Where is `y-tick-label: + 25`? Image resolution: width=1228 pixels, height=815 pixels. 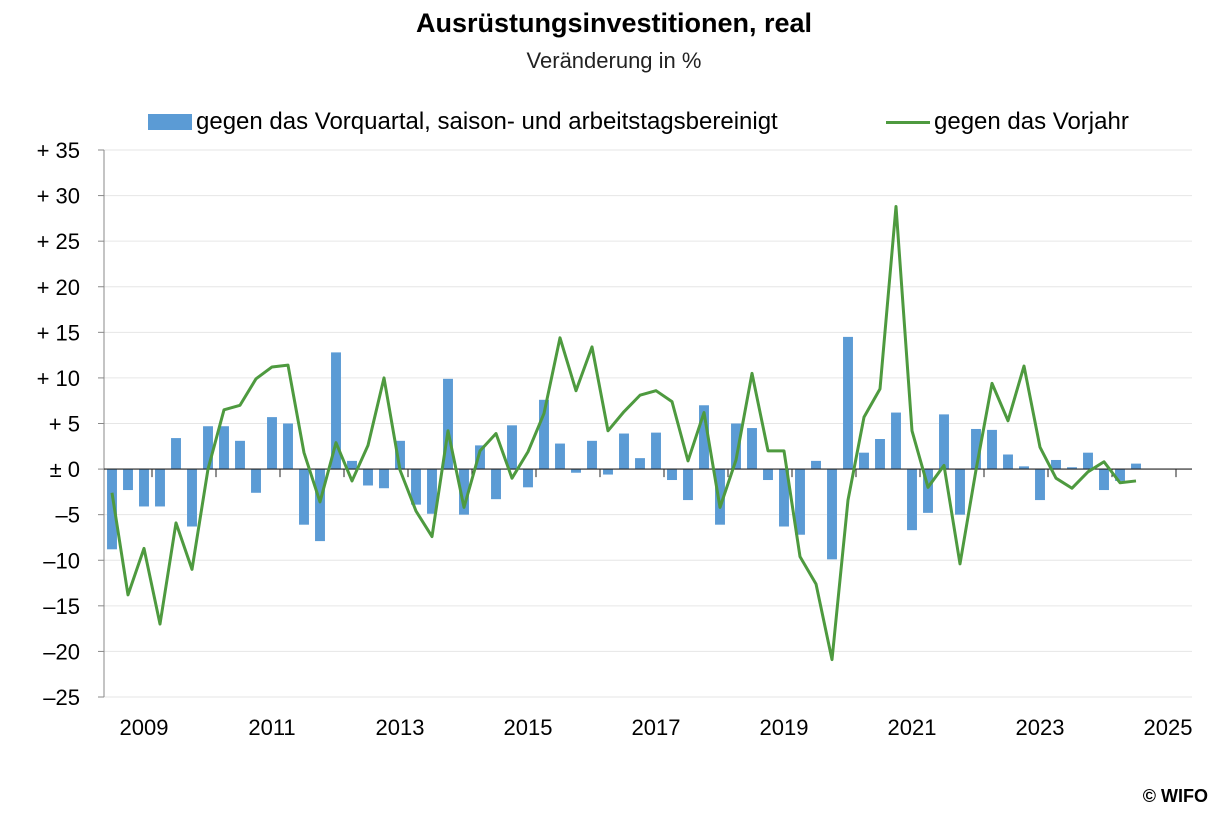
y-tick-label: + 25 is located at coordinates (58, 241).